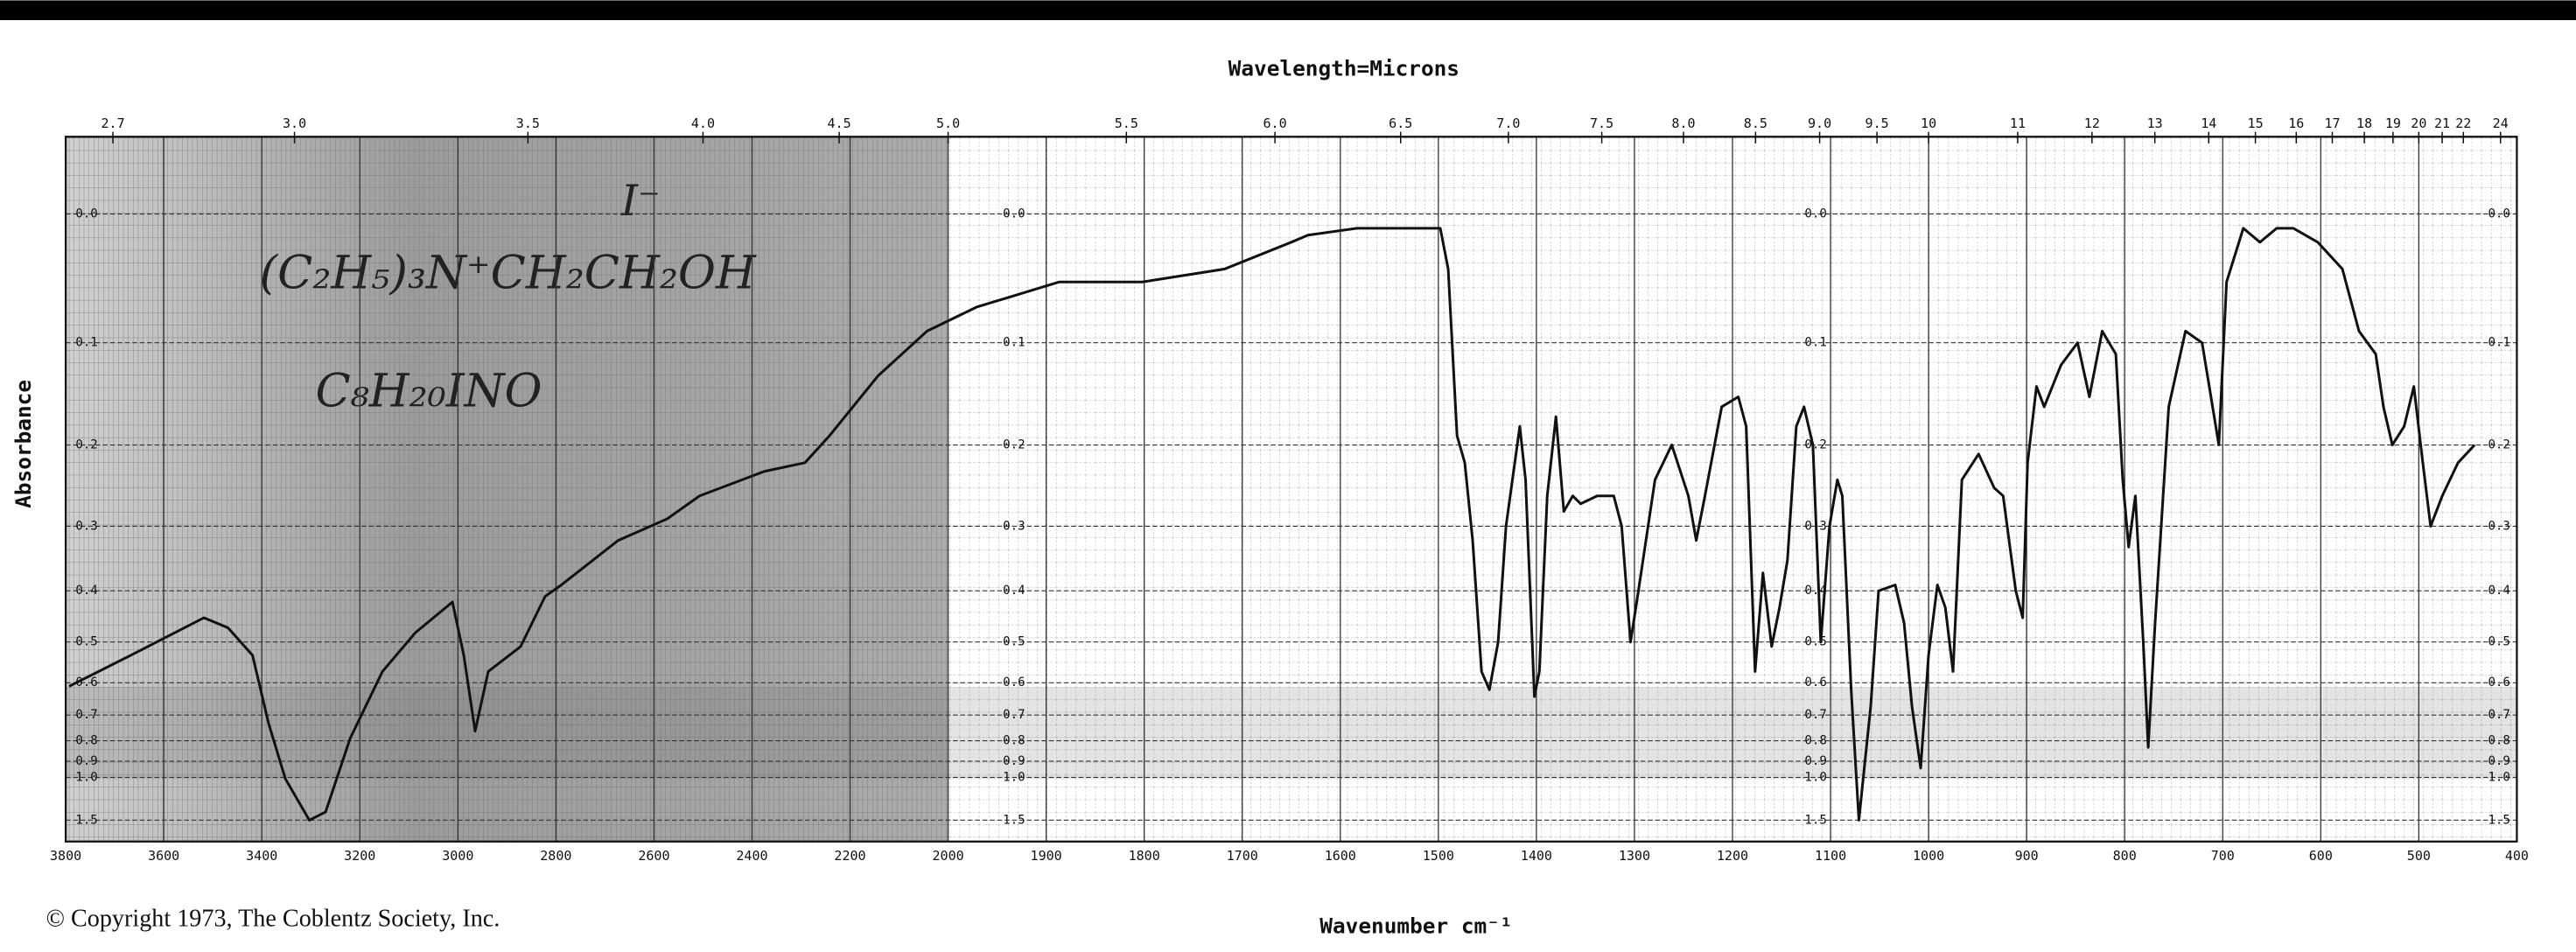  What do you see at coordinates (1536, 856) in the screenshot?
I see `x-tick-label: 1400` at bounding box center [1536, 856].